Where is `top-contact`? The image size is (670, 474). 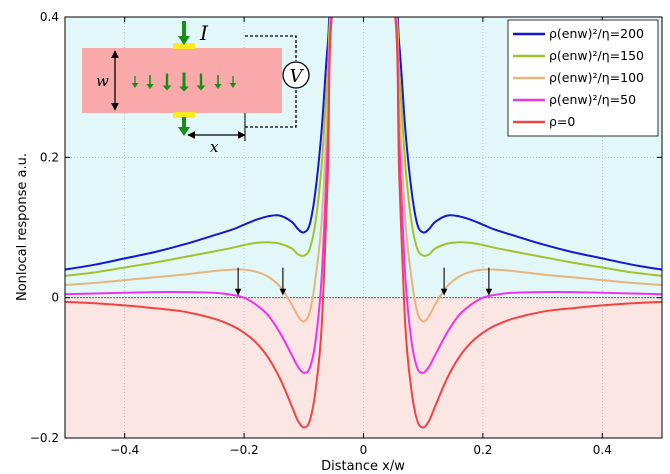 top-contact is located at coordinates (184, 46).